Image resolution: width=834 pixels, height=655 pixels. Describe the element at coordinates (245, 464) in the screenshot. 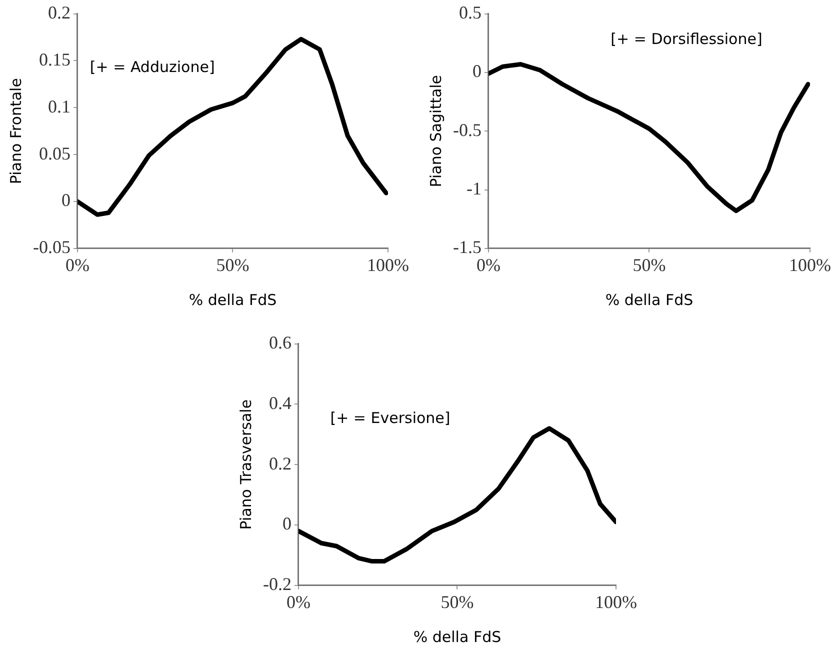

I see `y-axis-title: Piano Trasversale` at that location.